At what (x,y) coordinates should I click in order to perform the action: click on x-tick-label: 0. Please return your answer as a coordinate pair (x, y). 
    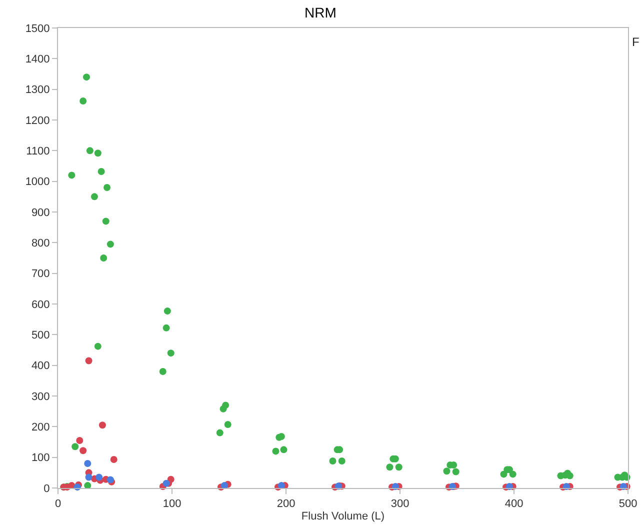
    Looking at the image, I should click on (58, 504).